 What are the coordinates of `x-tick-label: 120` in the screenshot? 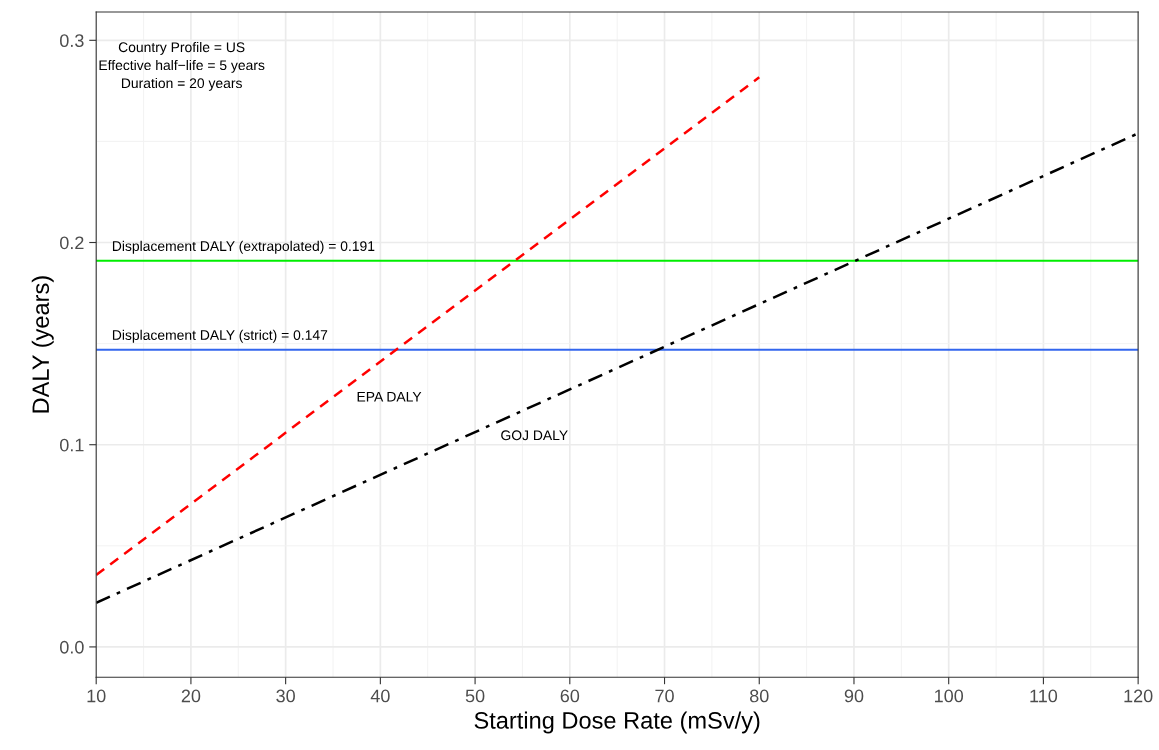 It's located at (1138, 696).